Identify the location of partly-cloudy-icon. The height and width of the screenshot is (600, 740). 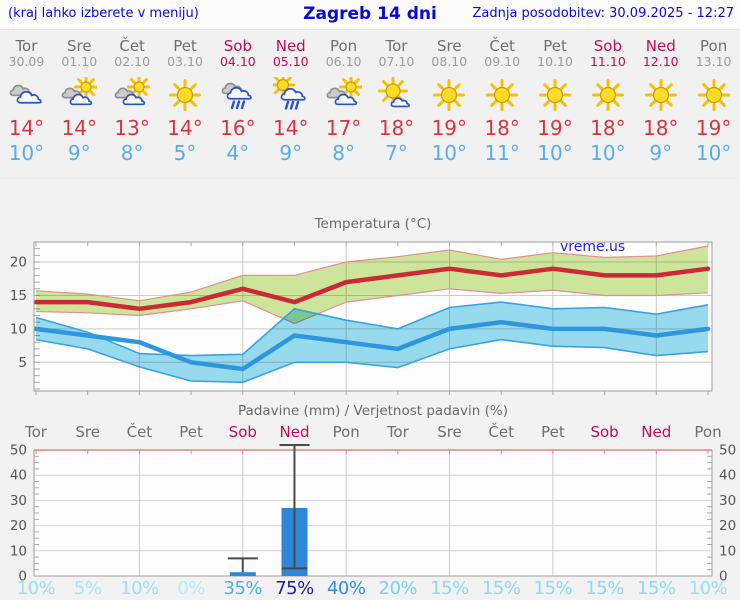
(132, 91).